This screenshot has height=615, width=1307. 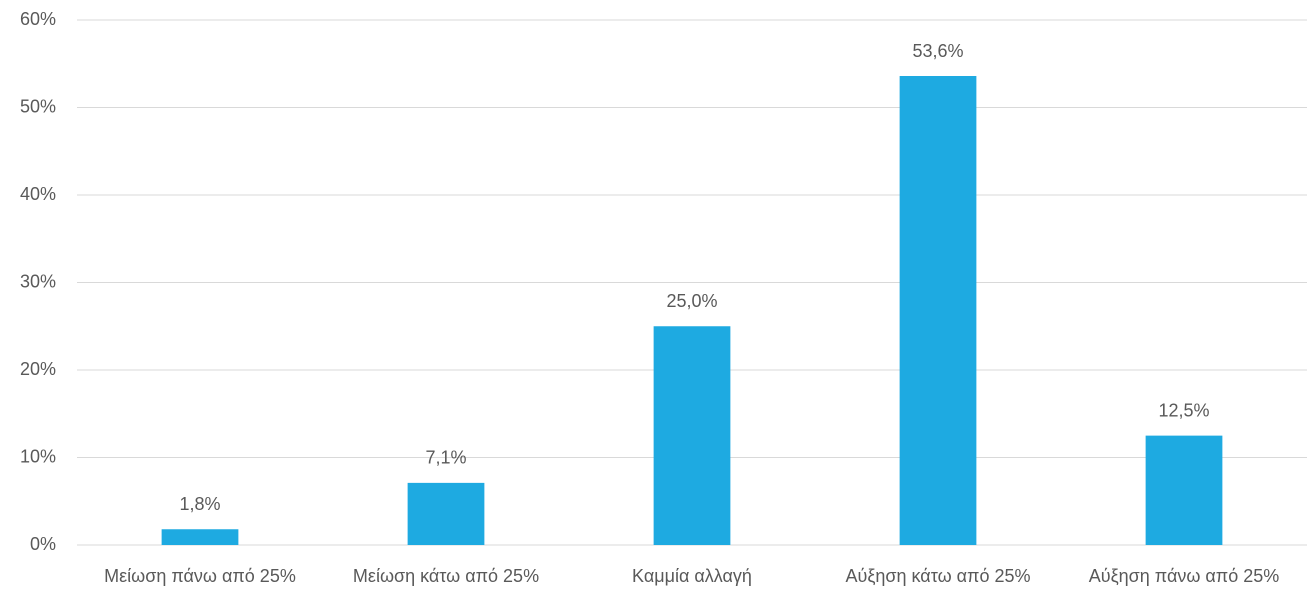 What do you see at coordinates (938, 576) in the screenshot?
I see `x-tick-label: Αύξηση κάτω από 25%` at bounding box center [938, 576].